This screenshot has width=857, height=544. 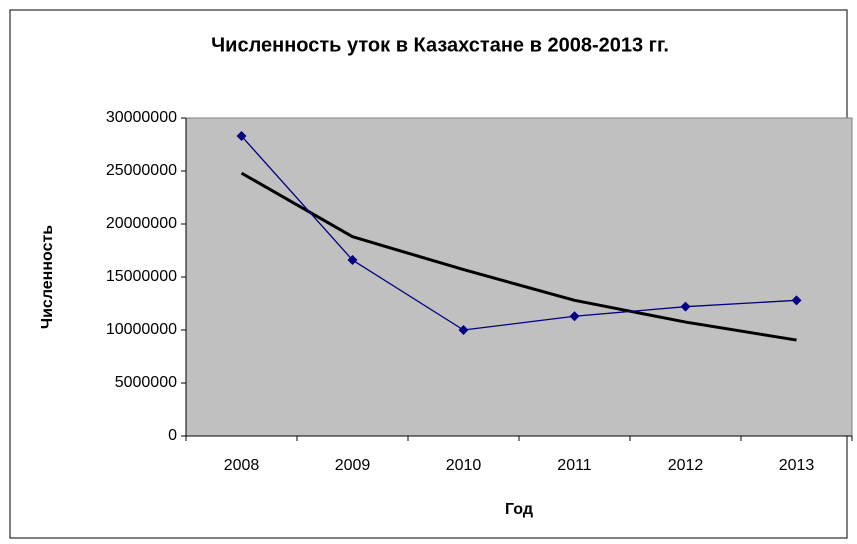 I want to click on x-tick-label: 2012, so click(x=686, y=465).